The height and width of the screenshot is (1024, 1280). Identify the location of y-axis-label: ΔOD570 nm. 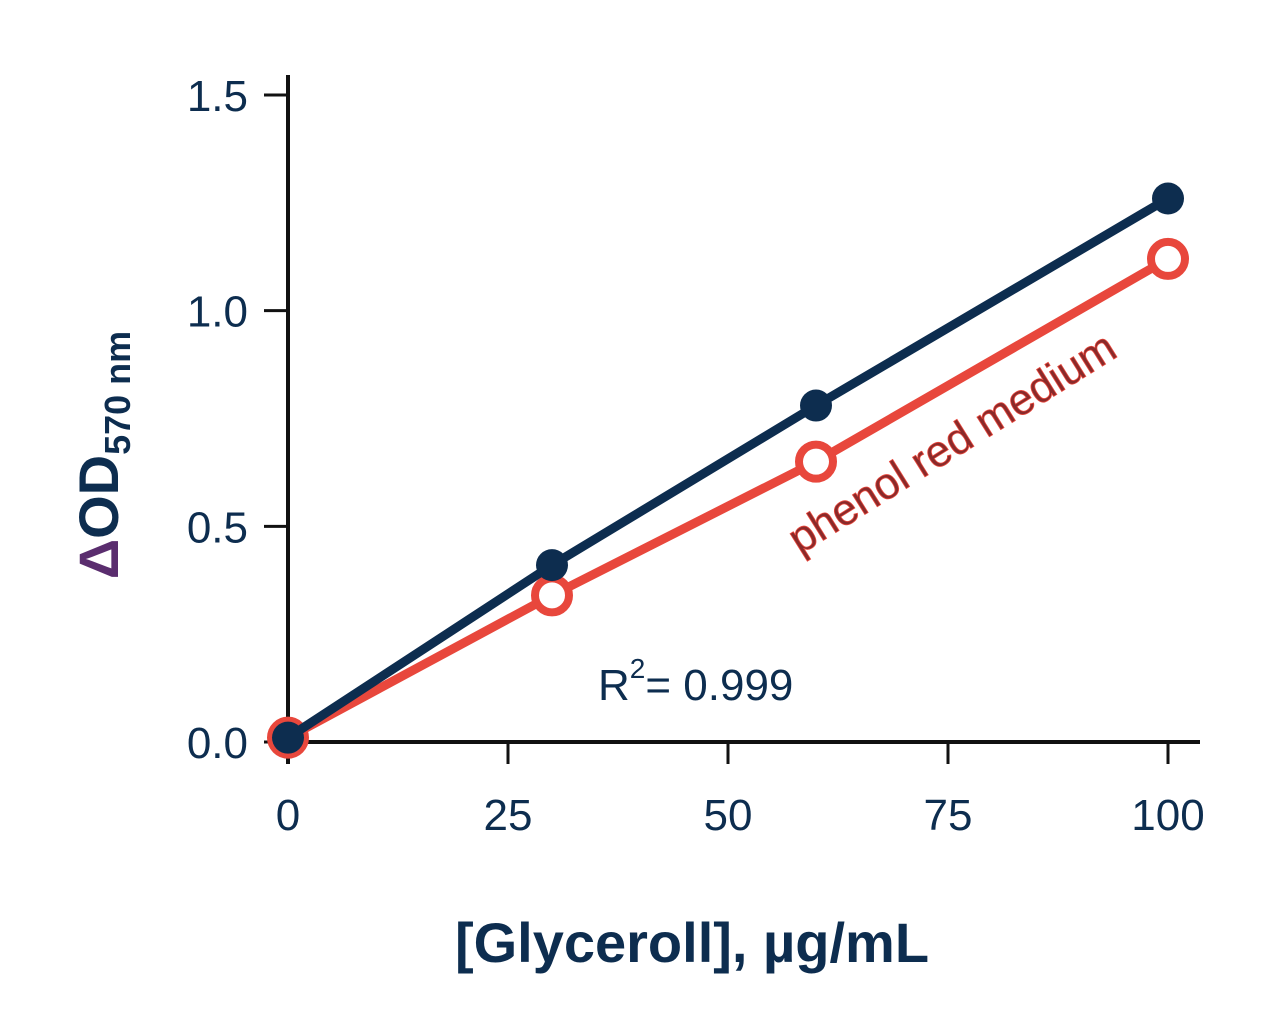
(102, 455).